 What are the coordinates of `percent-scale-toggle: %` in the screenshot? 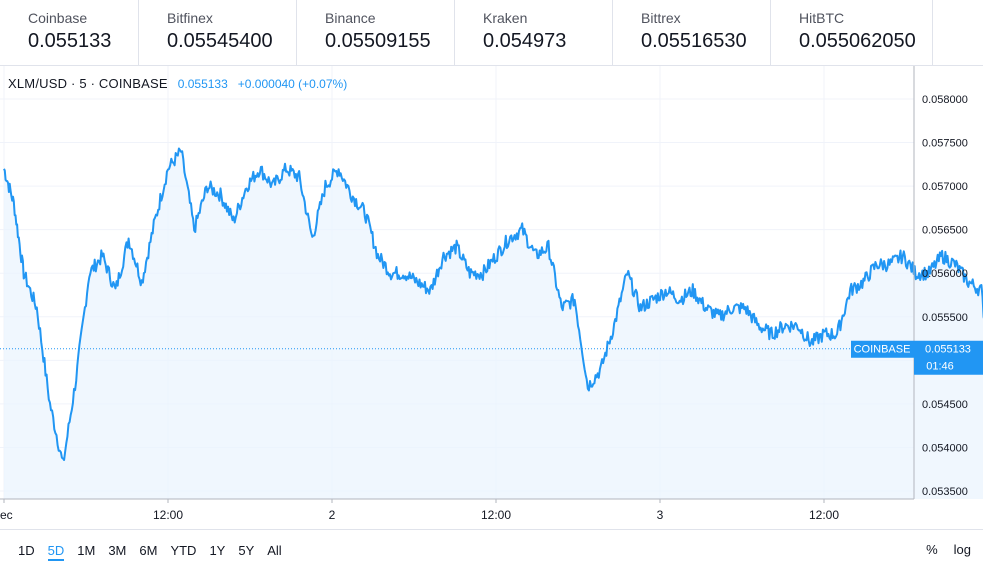 It's located at (932, 549).